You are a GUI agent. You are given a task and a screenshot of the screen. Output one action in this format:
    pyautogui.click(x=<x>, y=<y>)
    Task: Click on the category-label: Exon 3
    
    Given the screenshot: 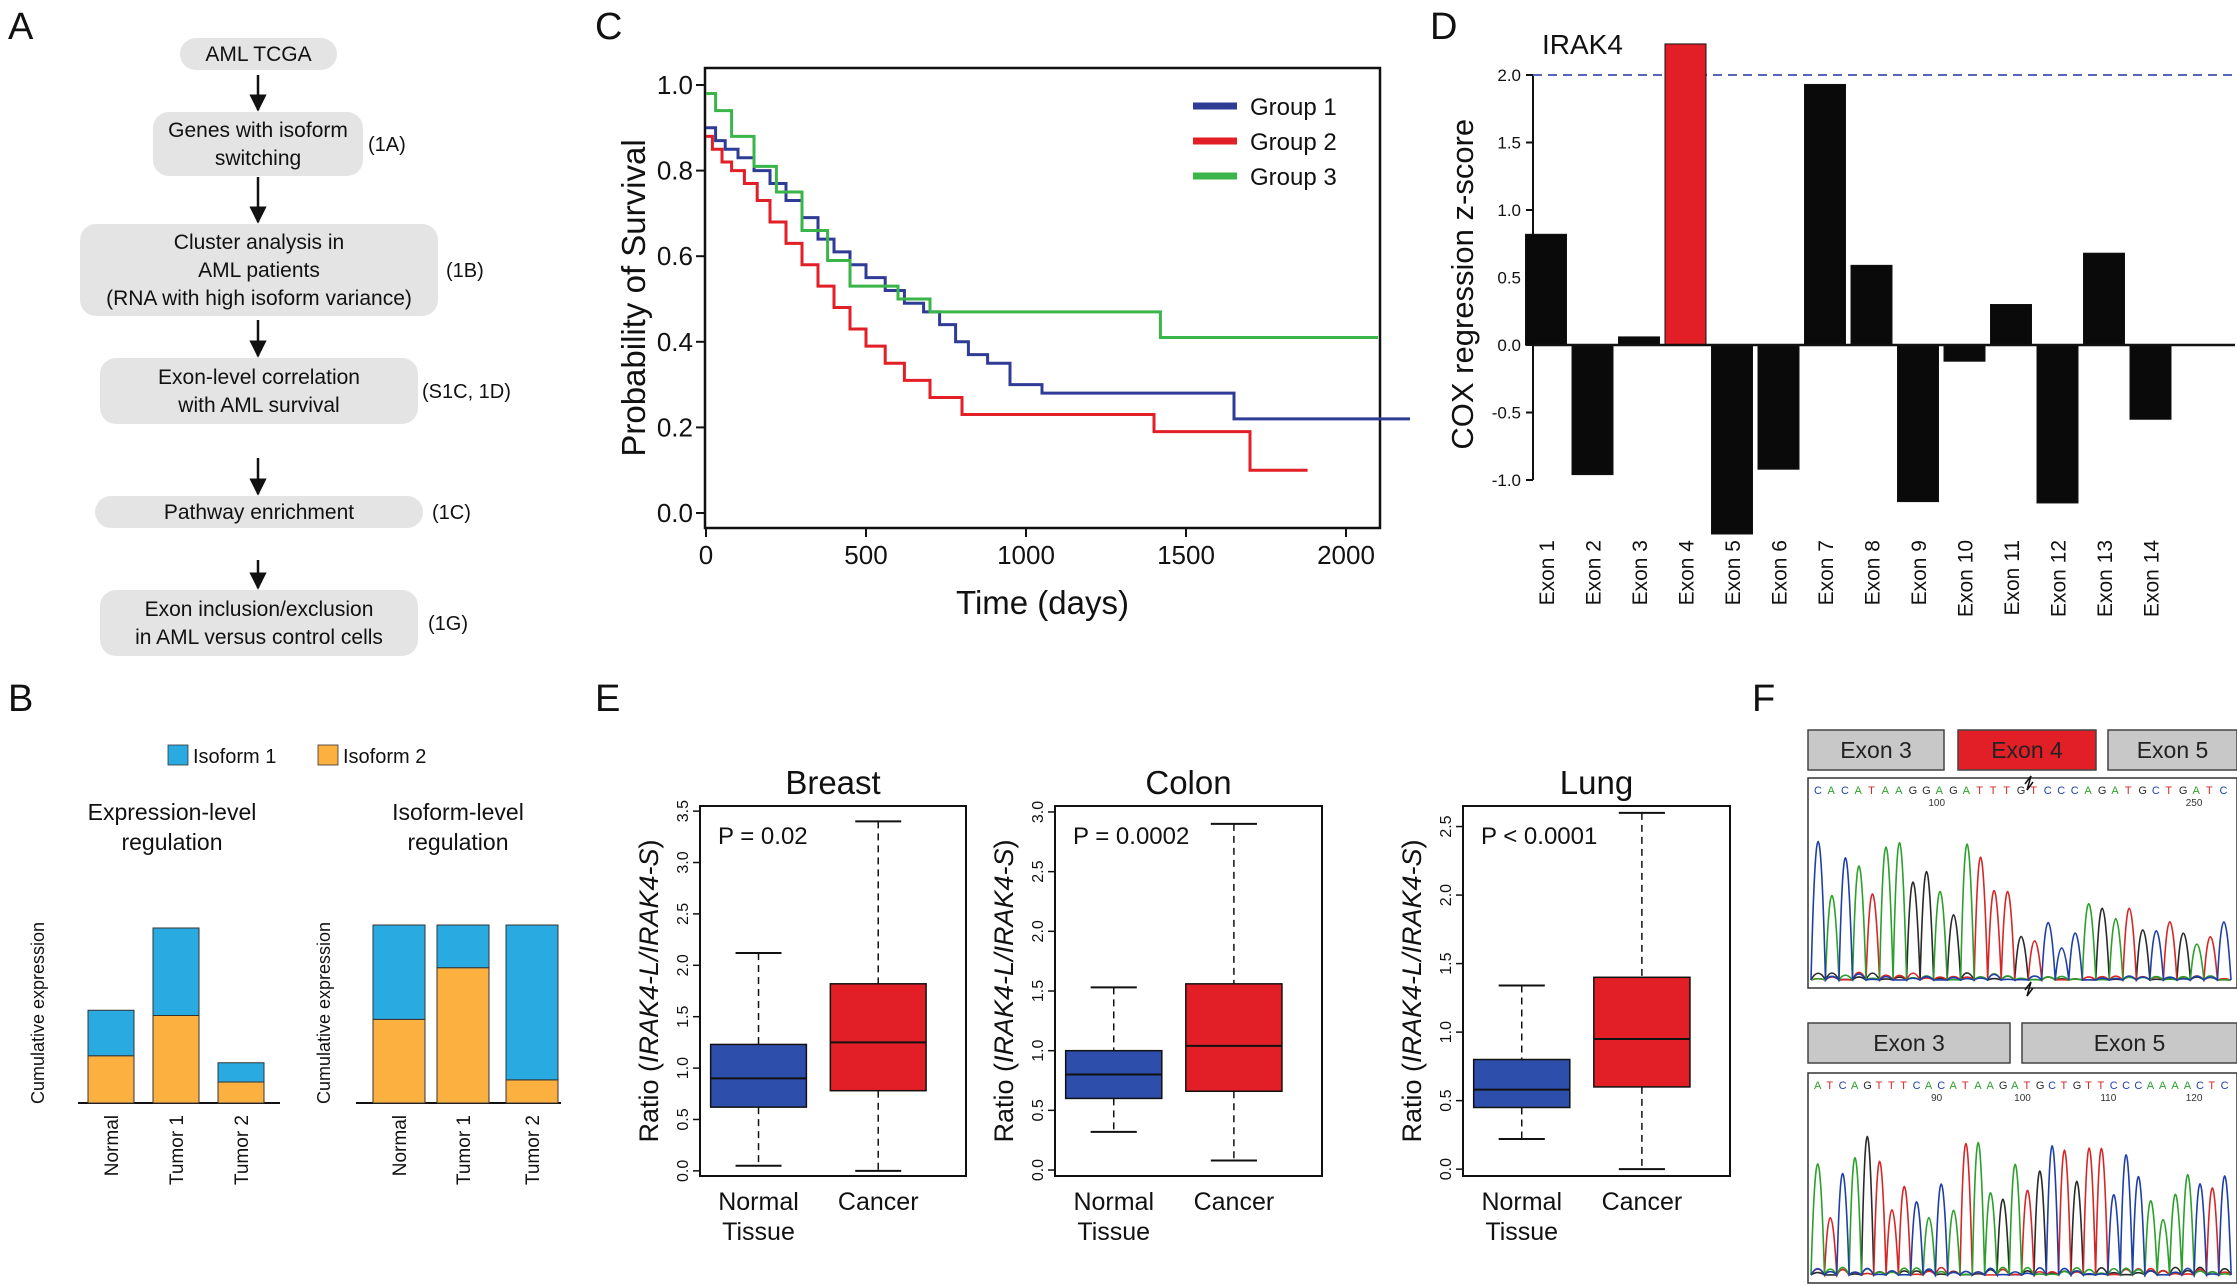 What is the action you would take?
    pyautogui.click(x=1640, y=572)
    